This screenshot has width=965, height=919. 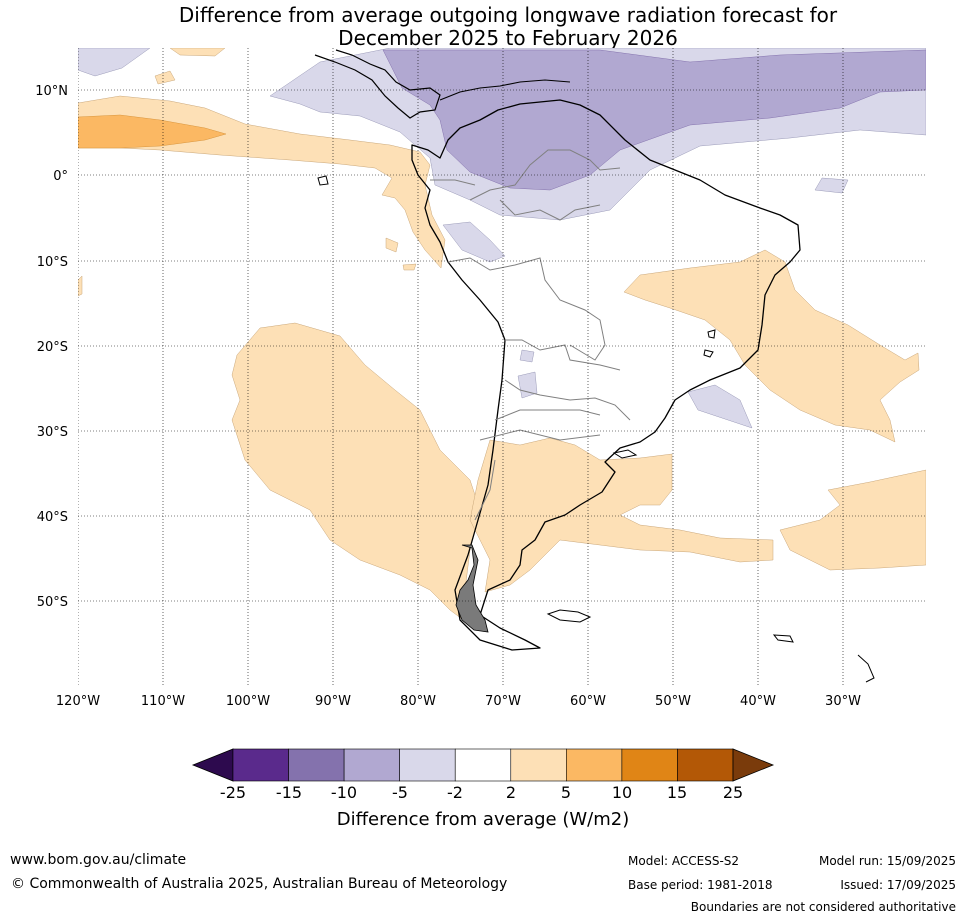 What do you see at coordinates (418, 701) in the screenshot?
I see `lon-label: 80°W` at bounding box center [418, 701].